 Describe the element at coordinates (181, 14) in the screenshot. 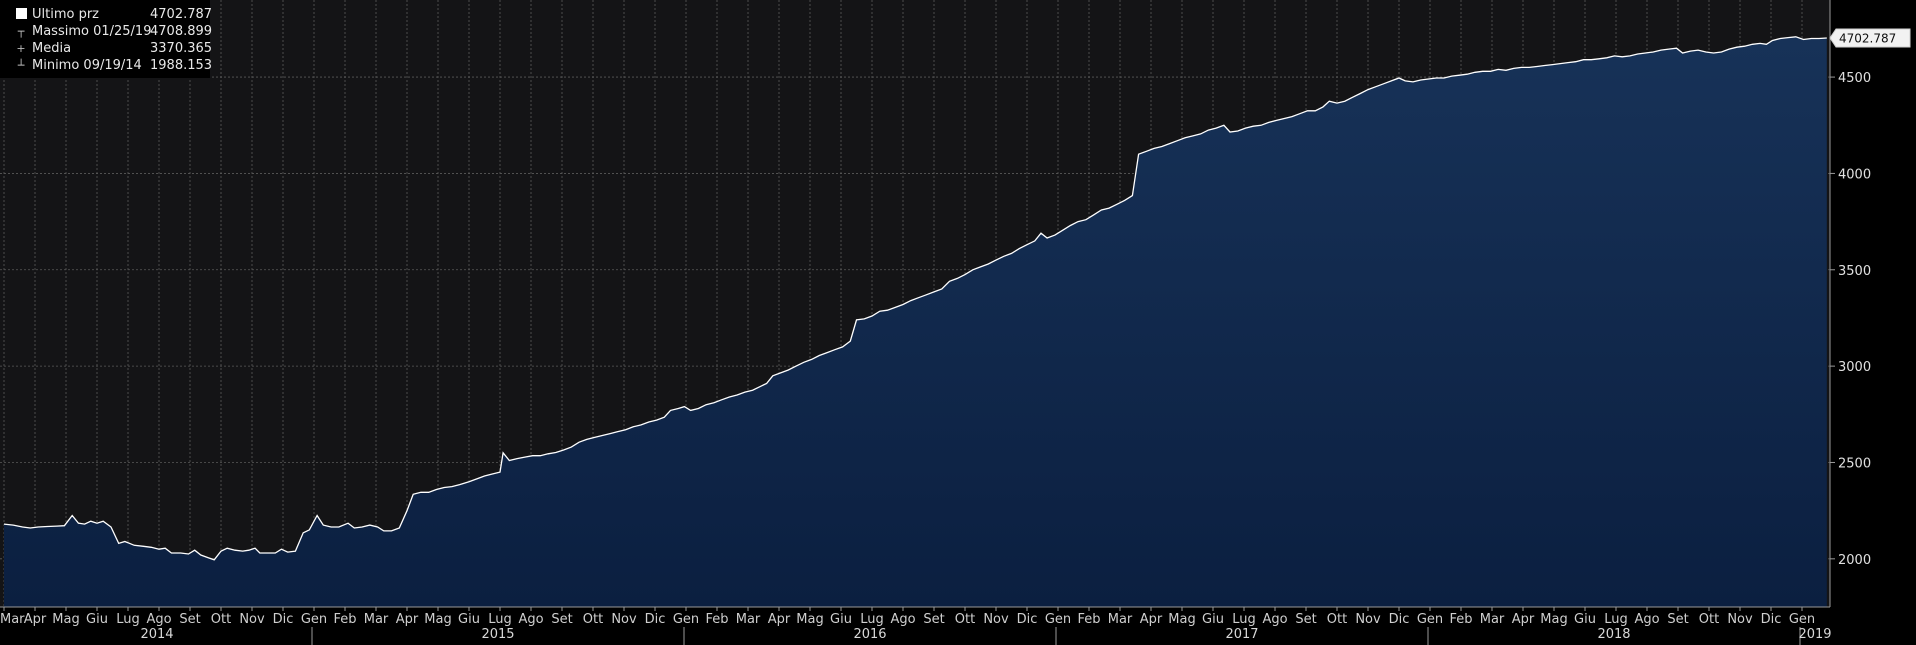

I see `legend-value: 4702.787` at that location.